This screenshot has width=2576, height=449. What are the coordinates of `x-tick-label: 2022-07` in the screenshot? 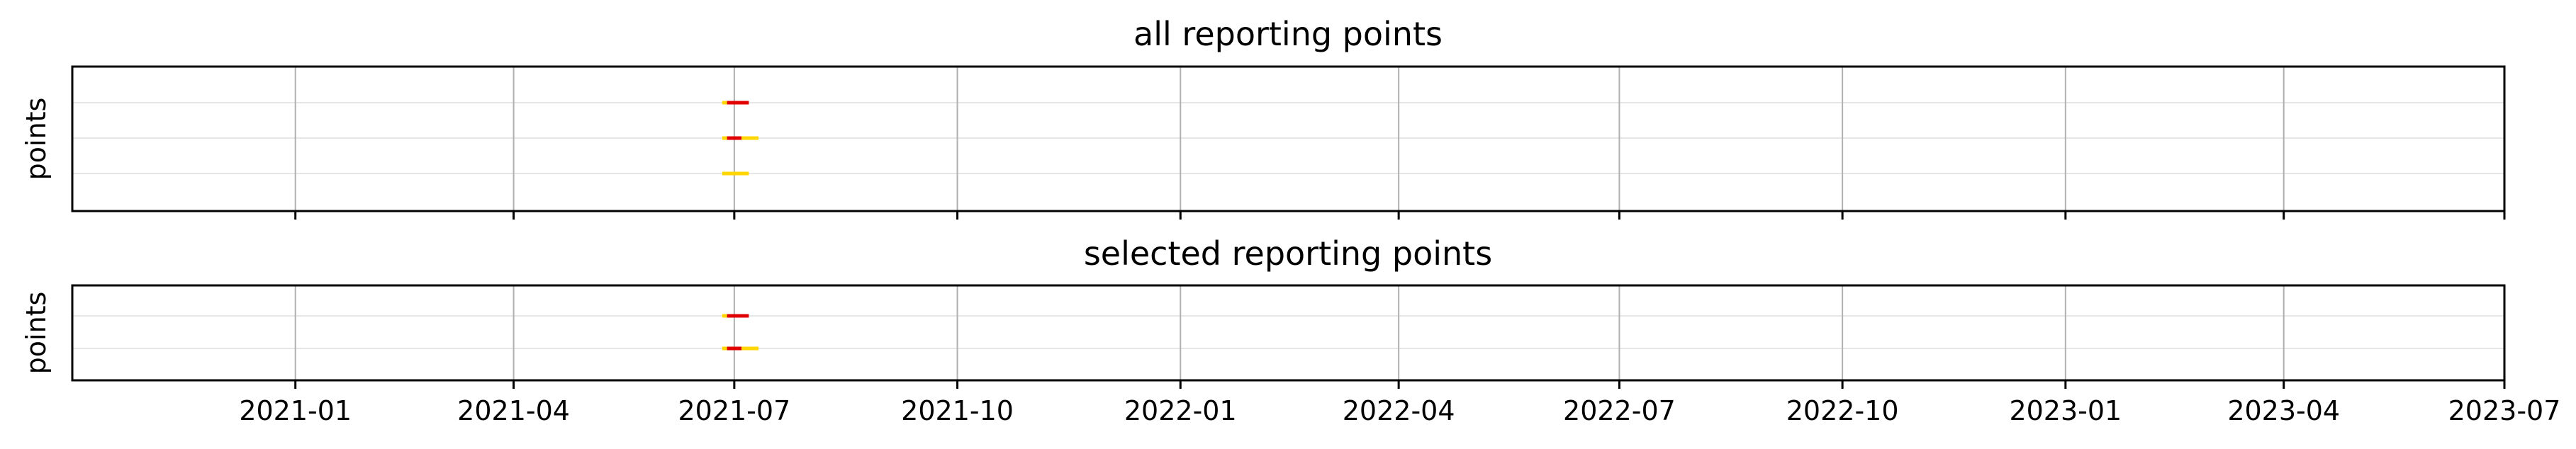 It's located at (1619, 410).